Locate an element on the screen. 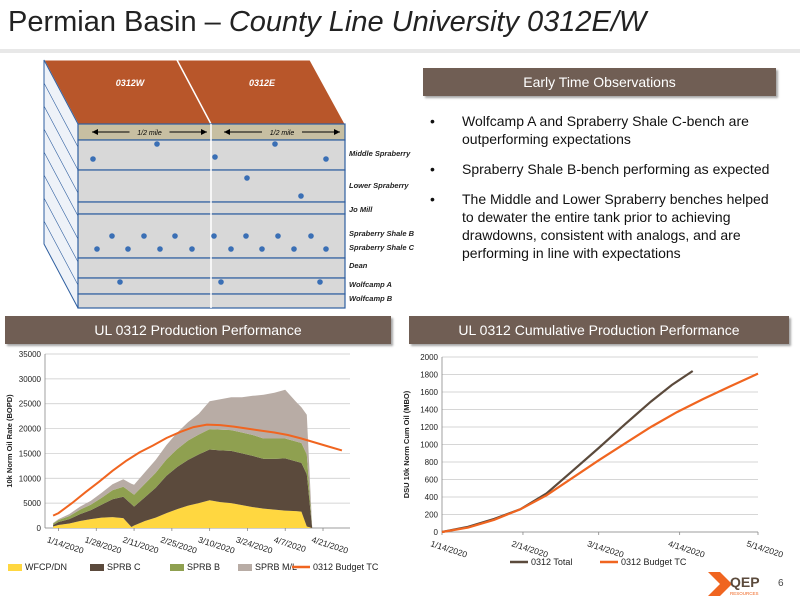 Image resolution: width=800 pixels, height=600 pixels. area-wfcp-dn is located at coordinates (183, 514).